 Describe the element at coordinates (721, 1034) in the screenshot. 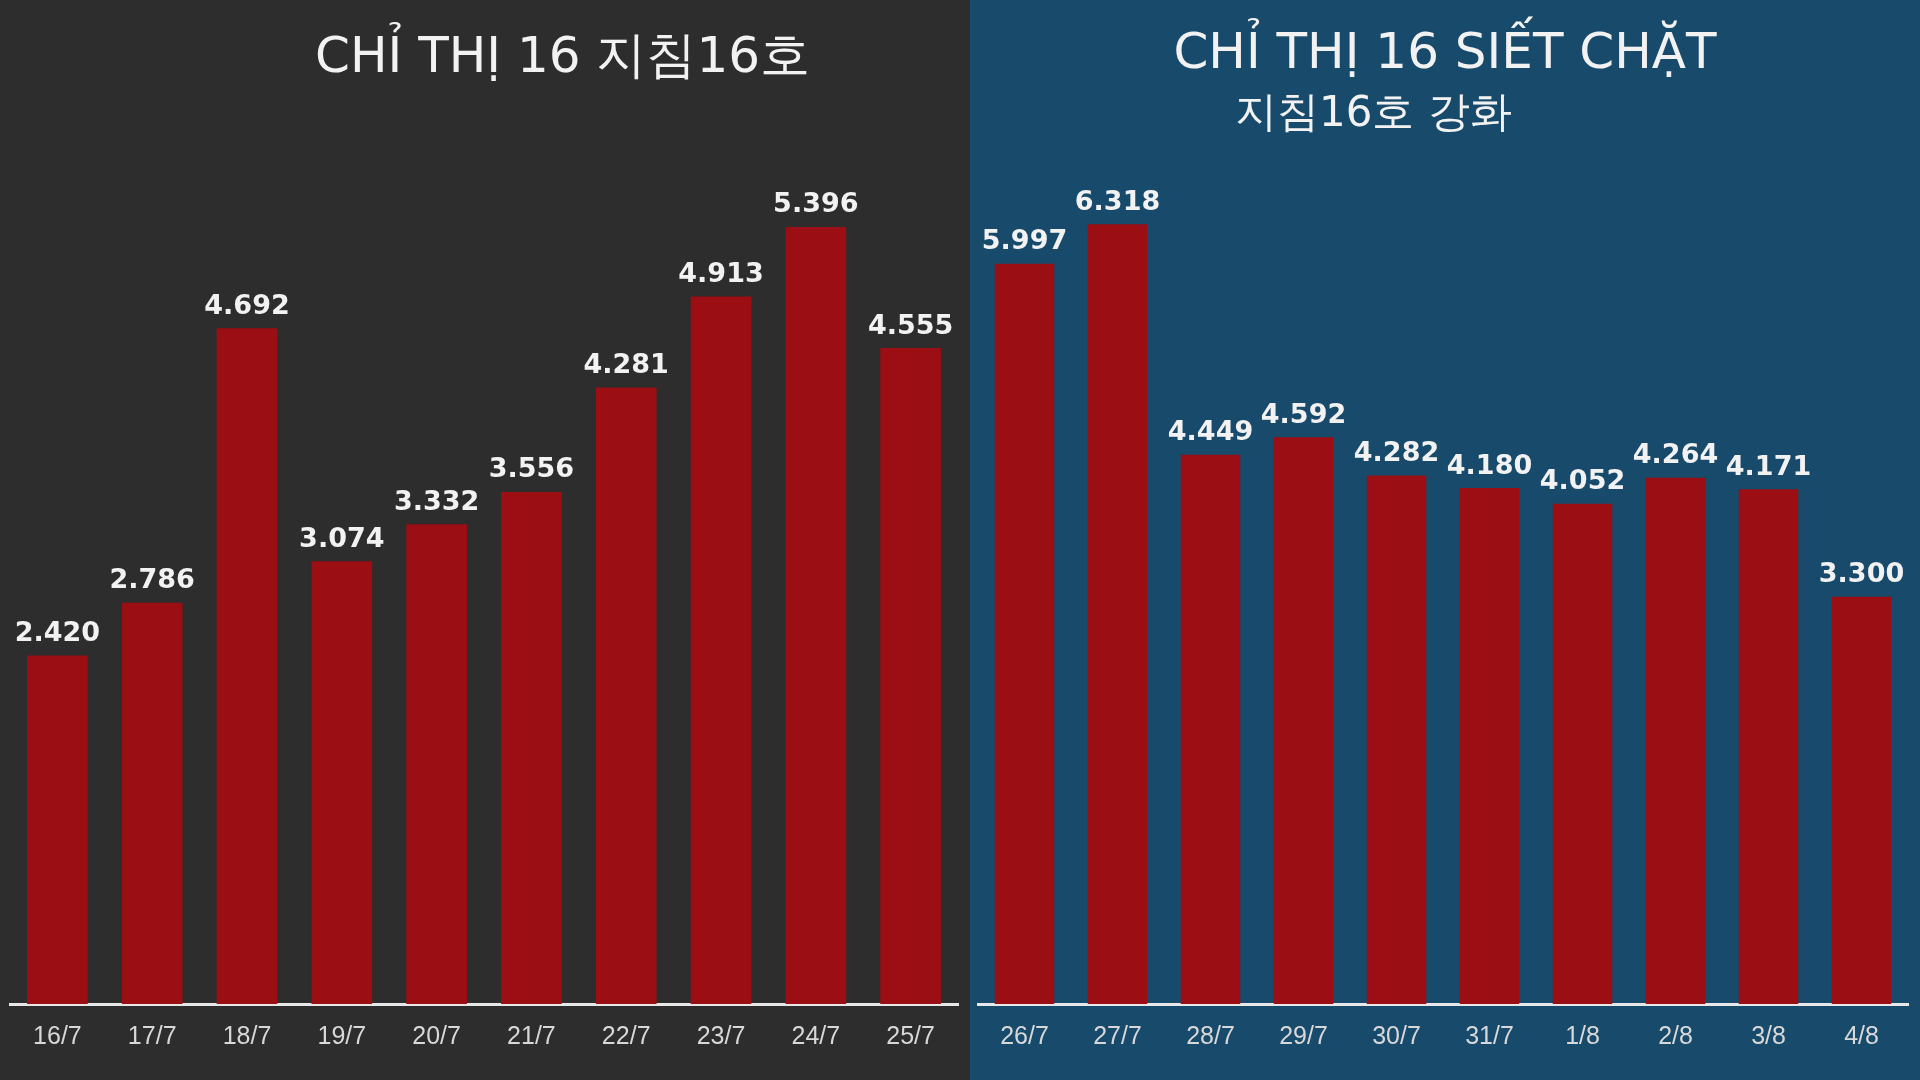

I see `x-tick-label: 23/7` at that location.